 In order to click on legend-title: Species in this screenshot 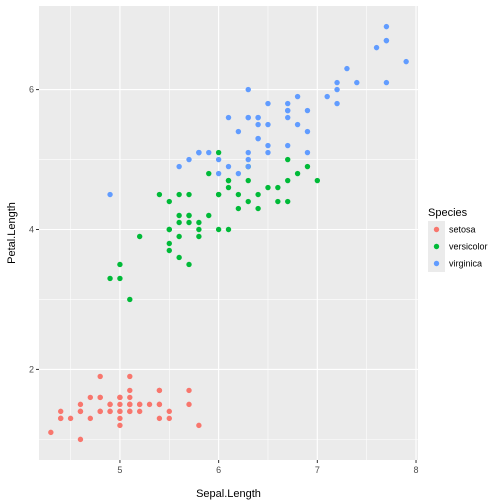, I will do `click(448, 213)`.